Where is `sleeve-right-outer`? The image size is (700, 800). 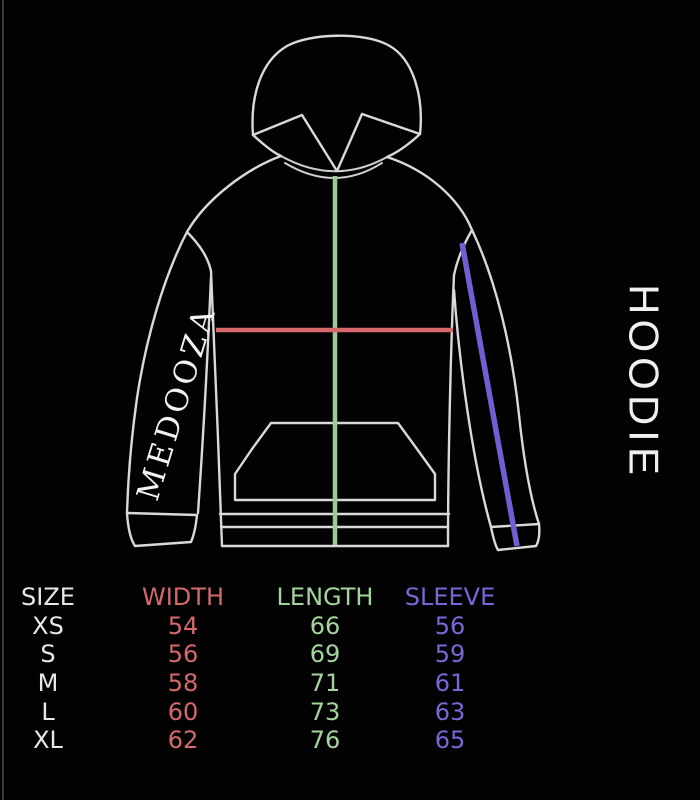 sleeve-right-outer is located at coordinates (505, 377).